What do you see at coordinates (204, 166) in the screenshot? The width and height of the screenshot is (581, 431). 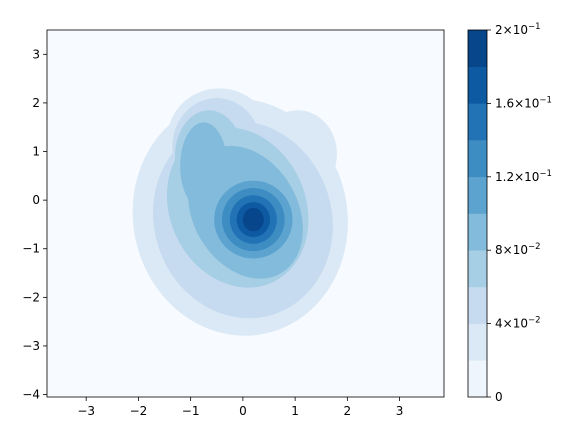 I see `contour-level-4-region` at bounding box center [204, 166].